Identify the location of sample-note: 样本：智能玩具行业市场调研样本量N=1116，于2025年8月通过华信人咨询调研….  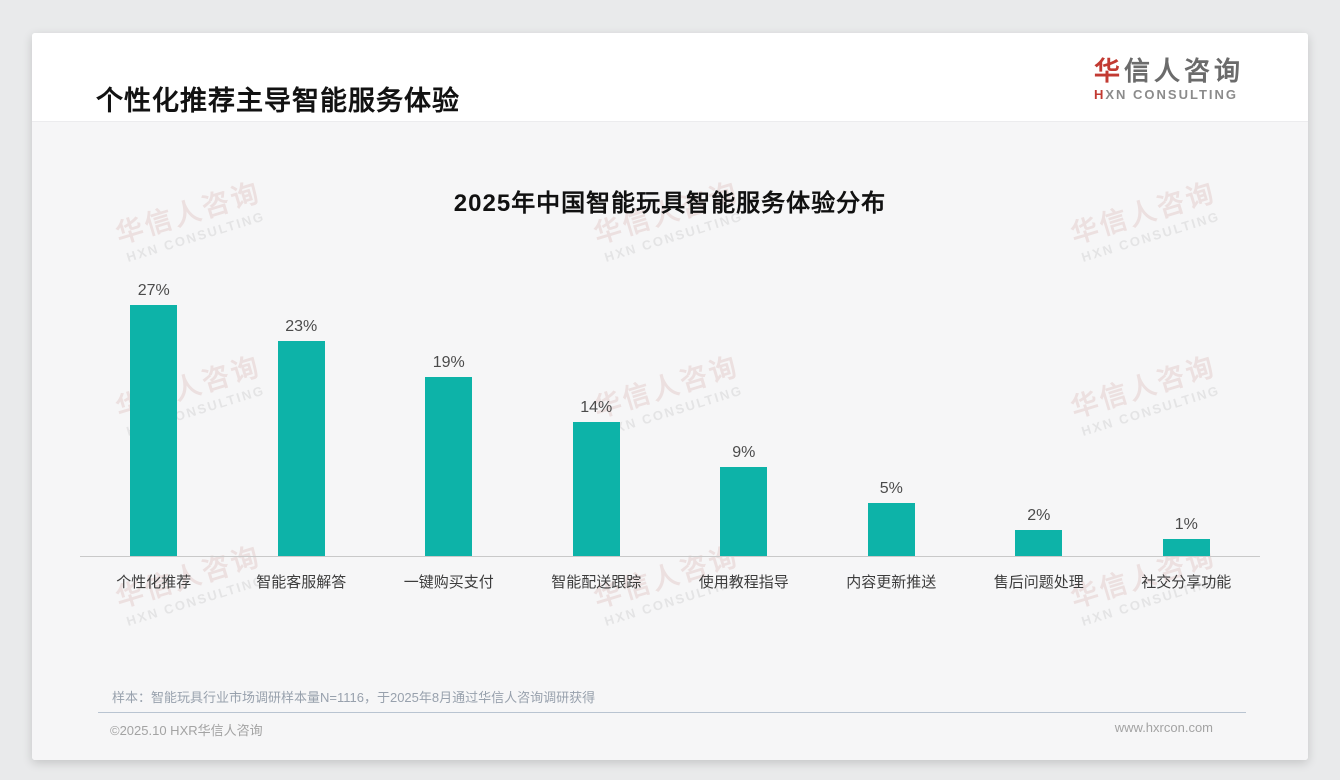
(354, 697).